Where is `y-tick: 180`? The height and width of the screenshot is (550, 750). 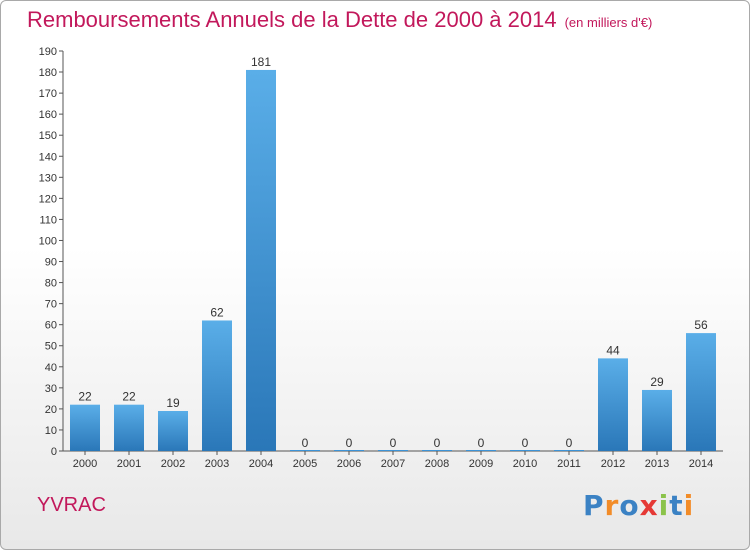
y-tick: 180 is located at coordinates (51, 73).